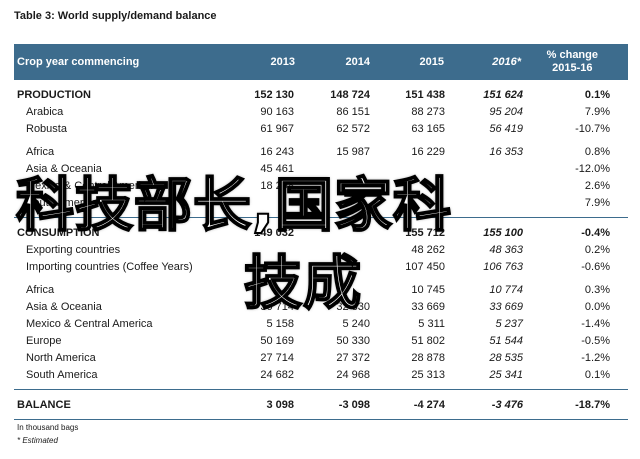 The image size is (640, 459). I want to click on row-value-2013: 149 032, so click(274, 232).